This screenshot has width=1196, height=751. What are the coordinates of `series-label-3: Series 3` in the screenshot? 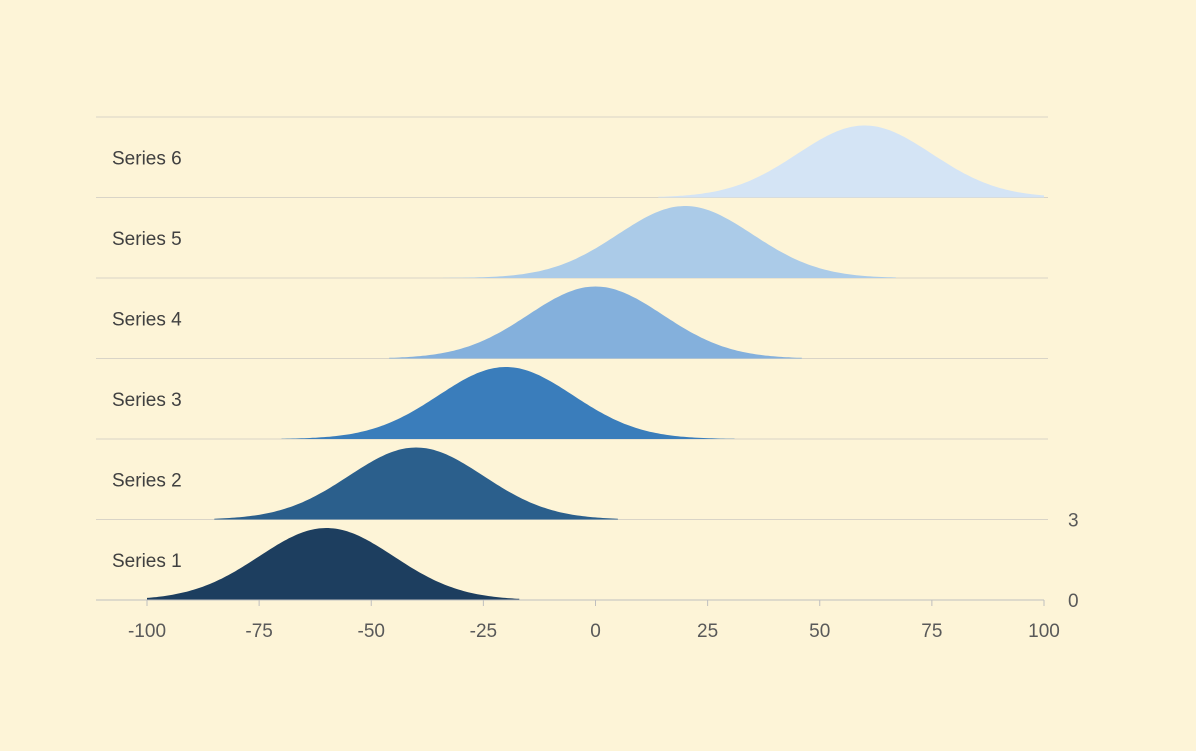 It's located at (147, 400).